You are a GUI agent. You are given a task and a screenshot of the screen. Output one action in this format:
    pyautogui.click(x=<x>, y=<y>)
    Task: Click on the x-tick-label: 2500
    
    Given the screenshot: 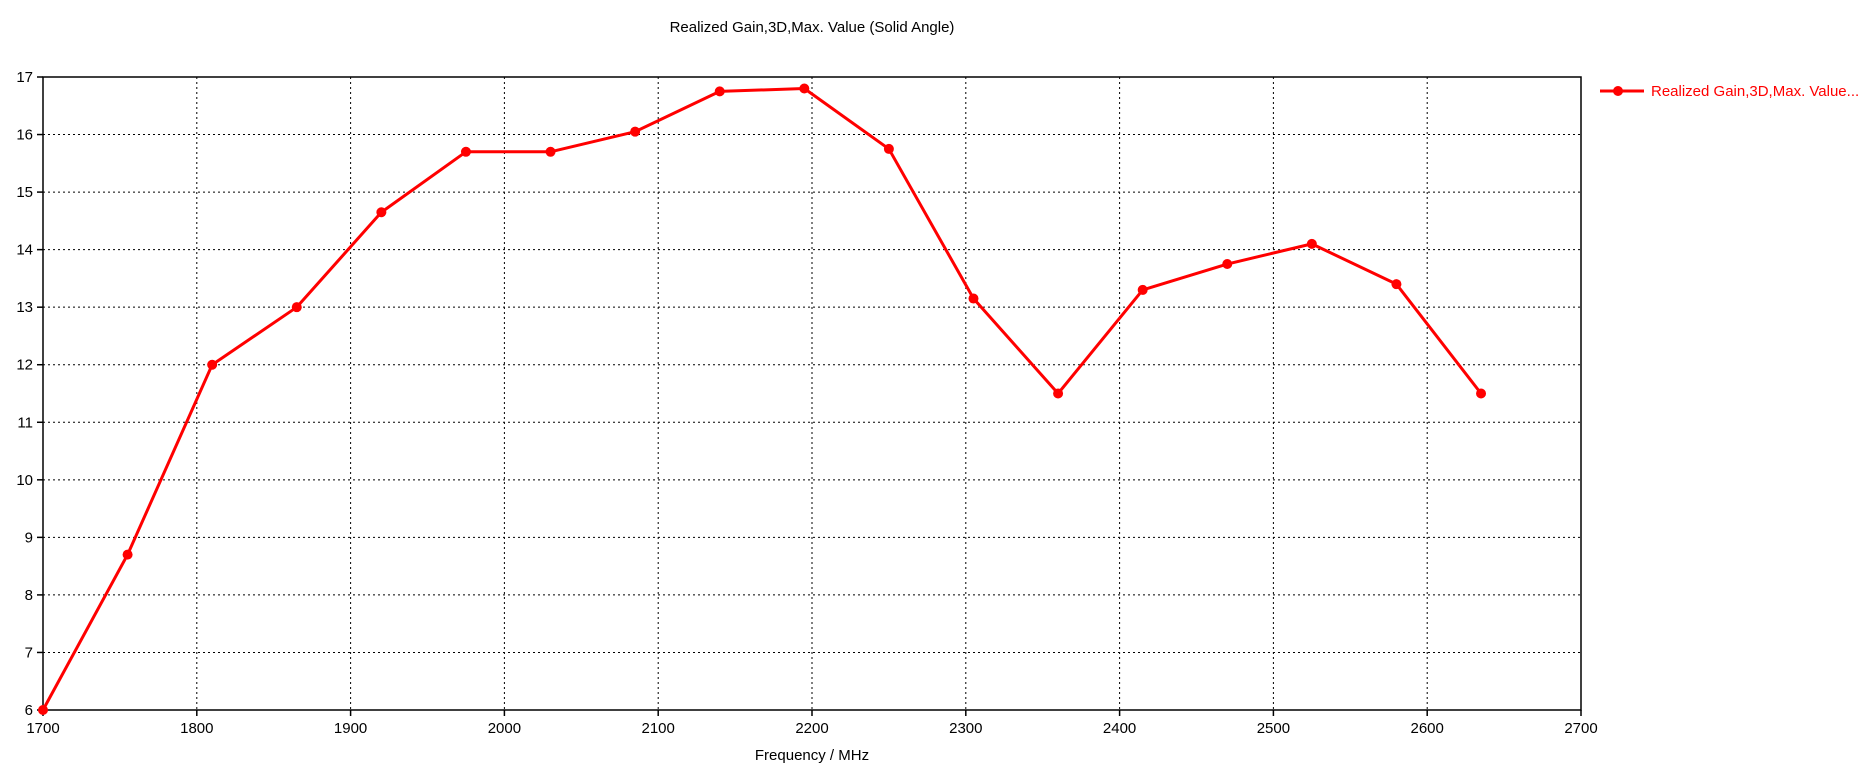 What is the action you would take?
    pyautogui.click(x=1273, y=728)
    